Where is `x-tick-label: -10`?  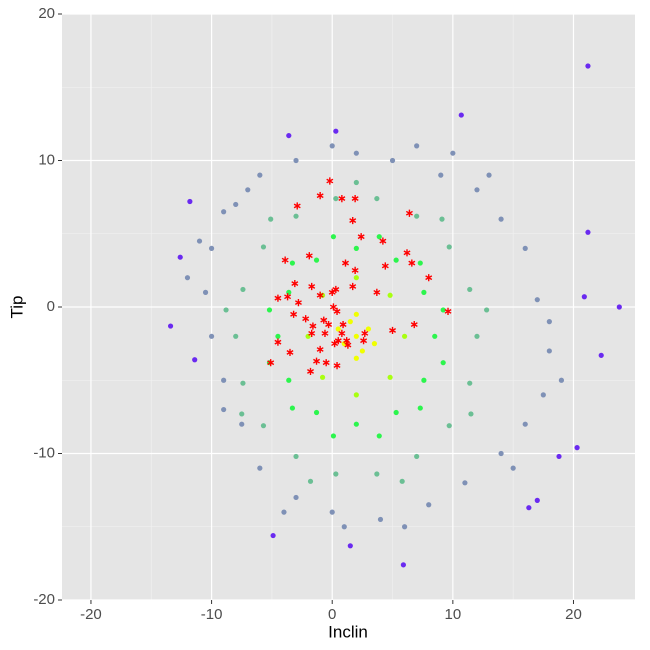
x-tick-label: -10 is located at coordinates (212, 614).